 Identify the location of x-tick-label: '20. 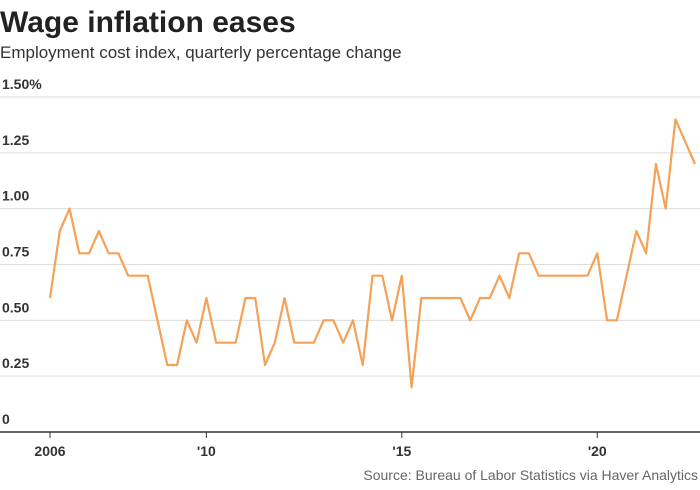
(597, 451).